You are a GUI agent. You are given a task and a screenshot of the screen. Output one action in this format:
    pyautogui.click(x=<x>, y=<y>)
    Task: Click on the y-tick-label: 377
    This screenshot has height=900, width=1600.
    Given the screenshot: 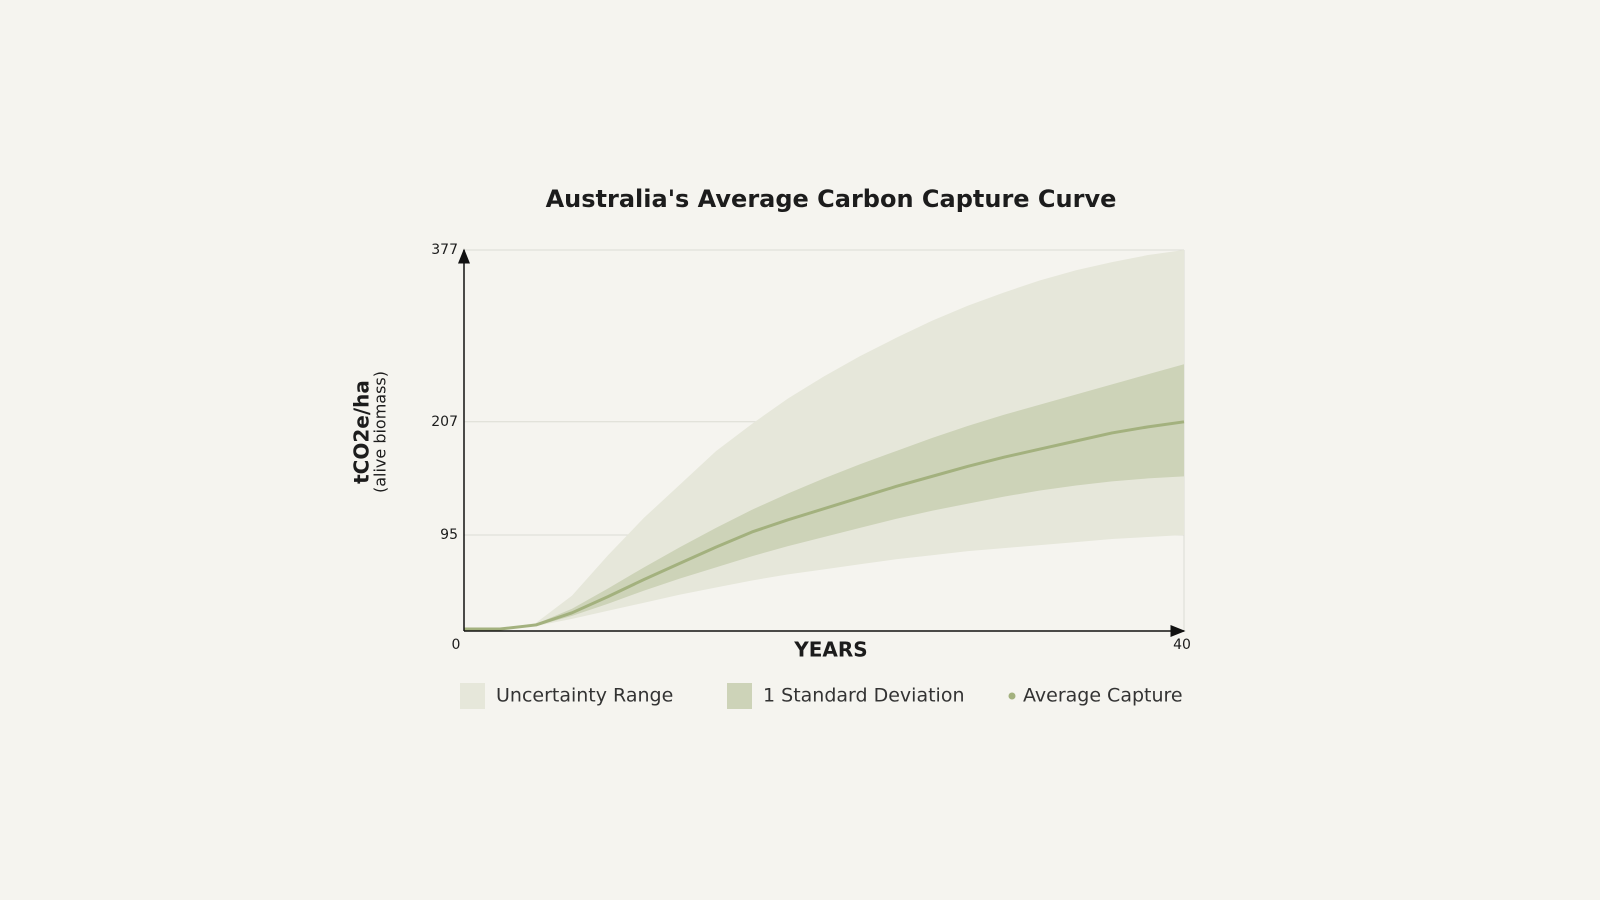 What is the action you would take?
    pyautogui.click(x=444, y=250)
    